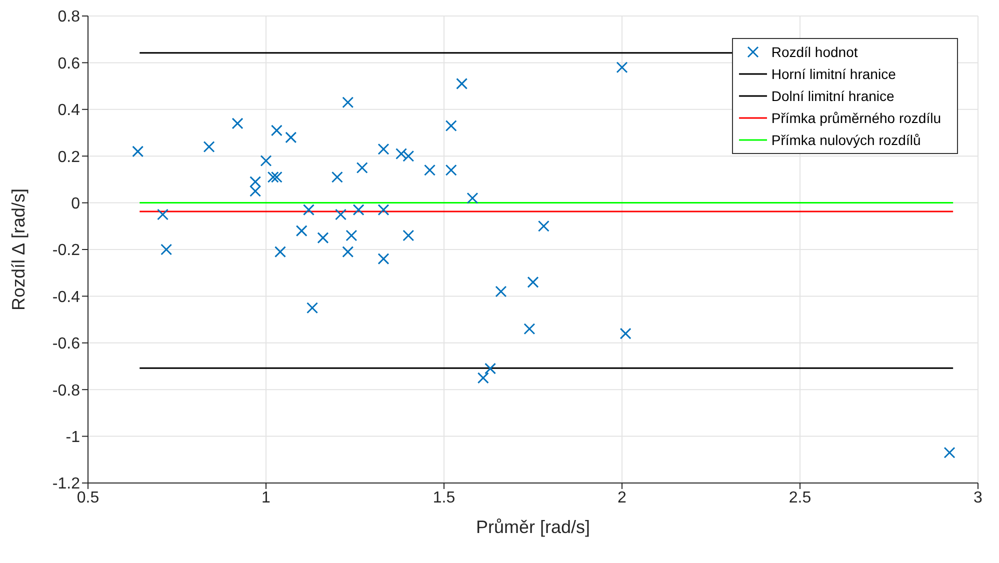 The image size is (999, 563). I want to click on x-tick-label: 3, so click(978, 497).